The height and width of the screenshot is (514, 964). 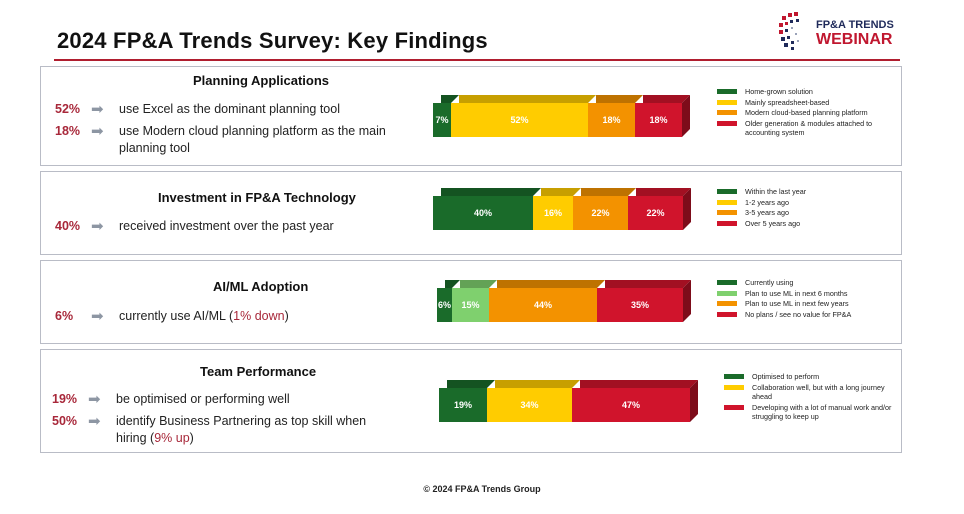 I want to click on stacked-bar: 40% 16% 22% 22%, so click(x=562, y=210).